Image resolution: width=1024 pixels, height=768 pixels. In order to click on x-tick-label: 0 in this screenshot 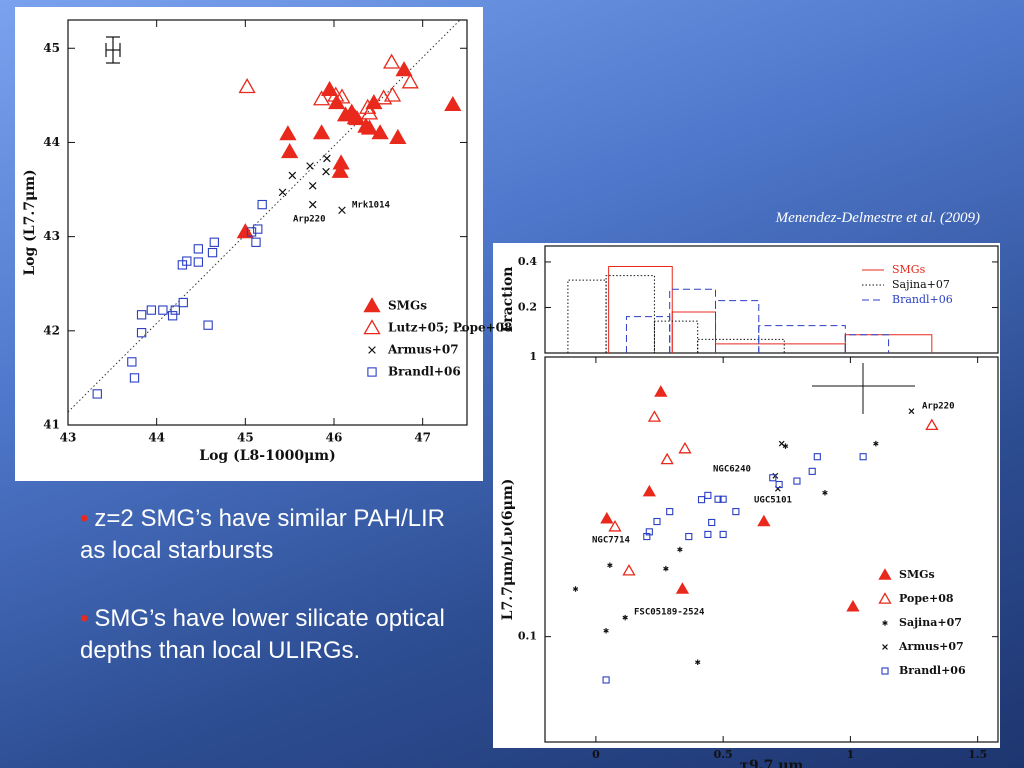, I will do `click(596, 754)`.